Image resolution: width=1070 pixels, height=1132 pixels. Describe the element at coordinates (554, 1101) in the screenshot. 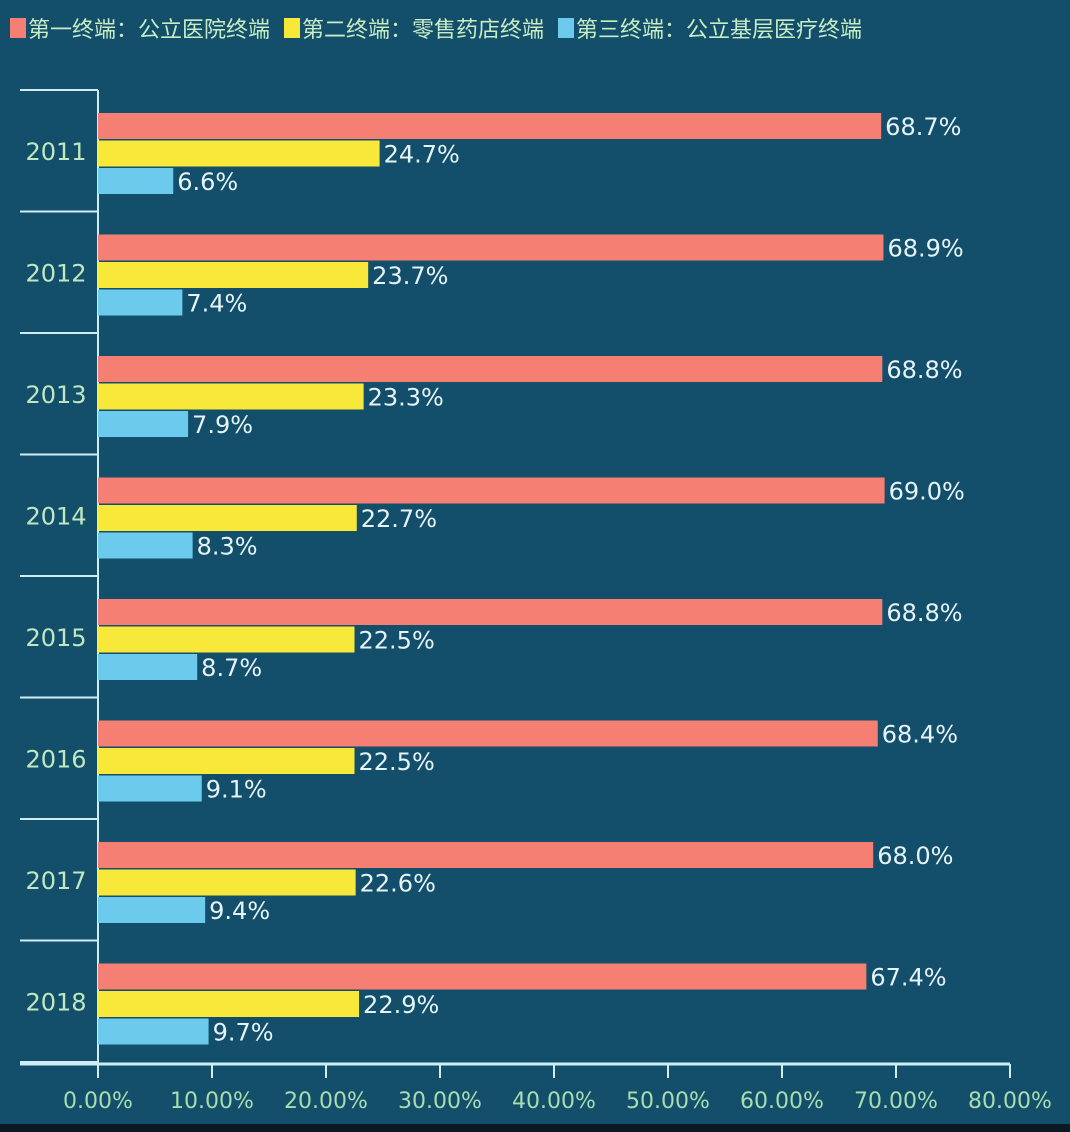

I see `x-tick-label: 40.00%` at that location.